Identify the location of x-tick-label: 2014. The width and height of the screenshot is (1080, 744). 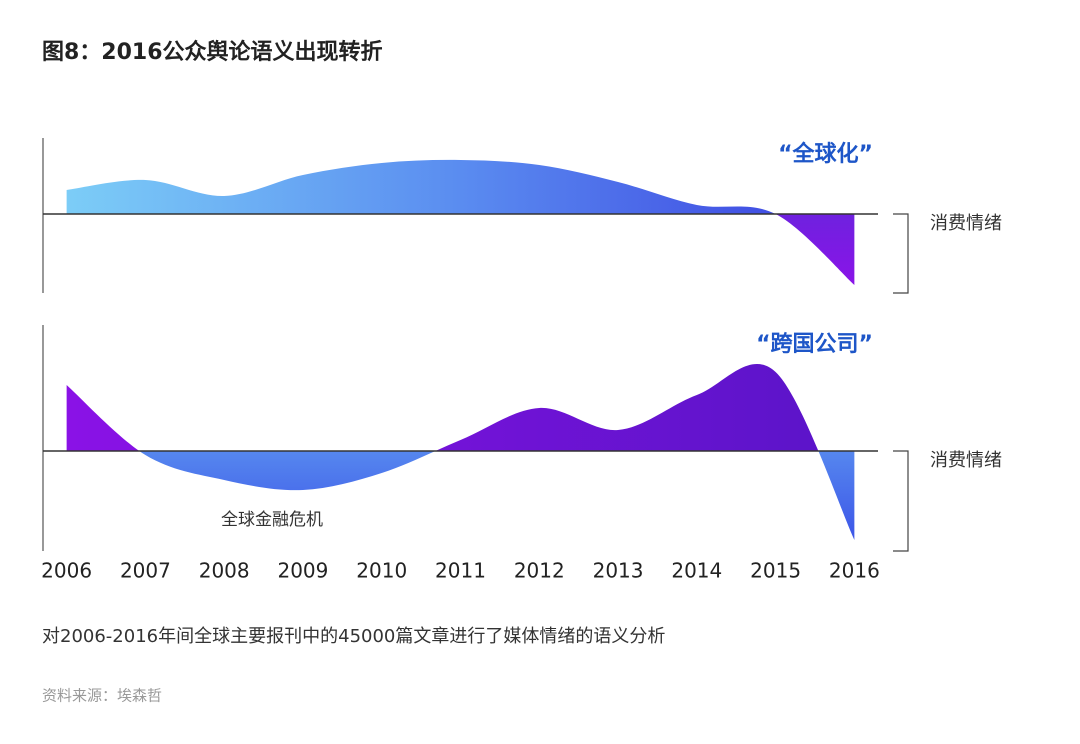
(696, 571).